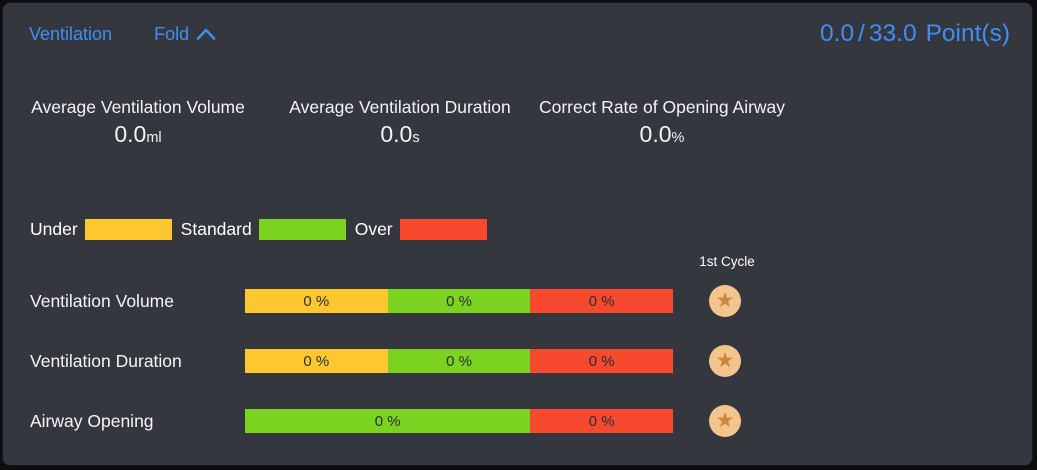 The image size is (1037, 470). I want to click on chevron-up-icon, so click(206, 34).